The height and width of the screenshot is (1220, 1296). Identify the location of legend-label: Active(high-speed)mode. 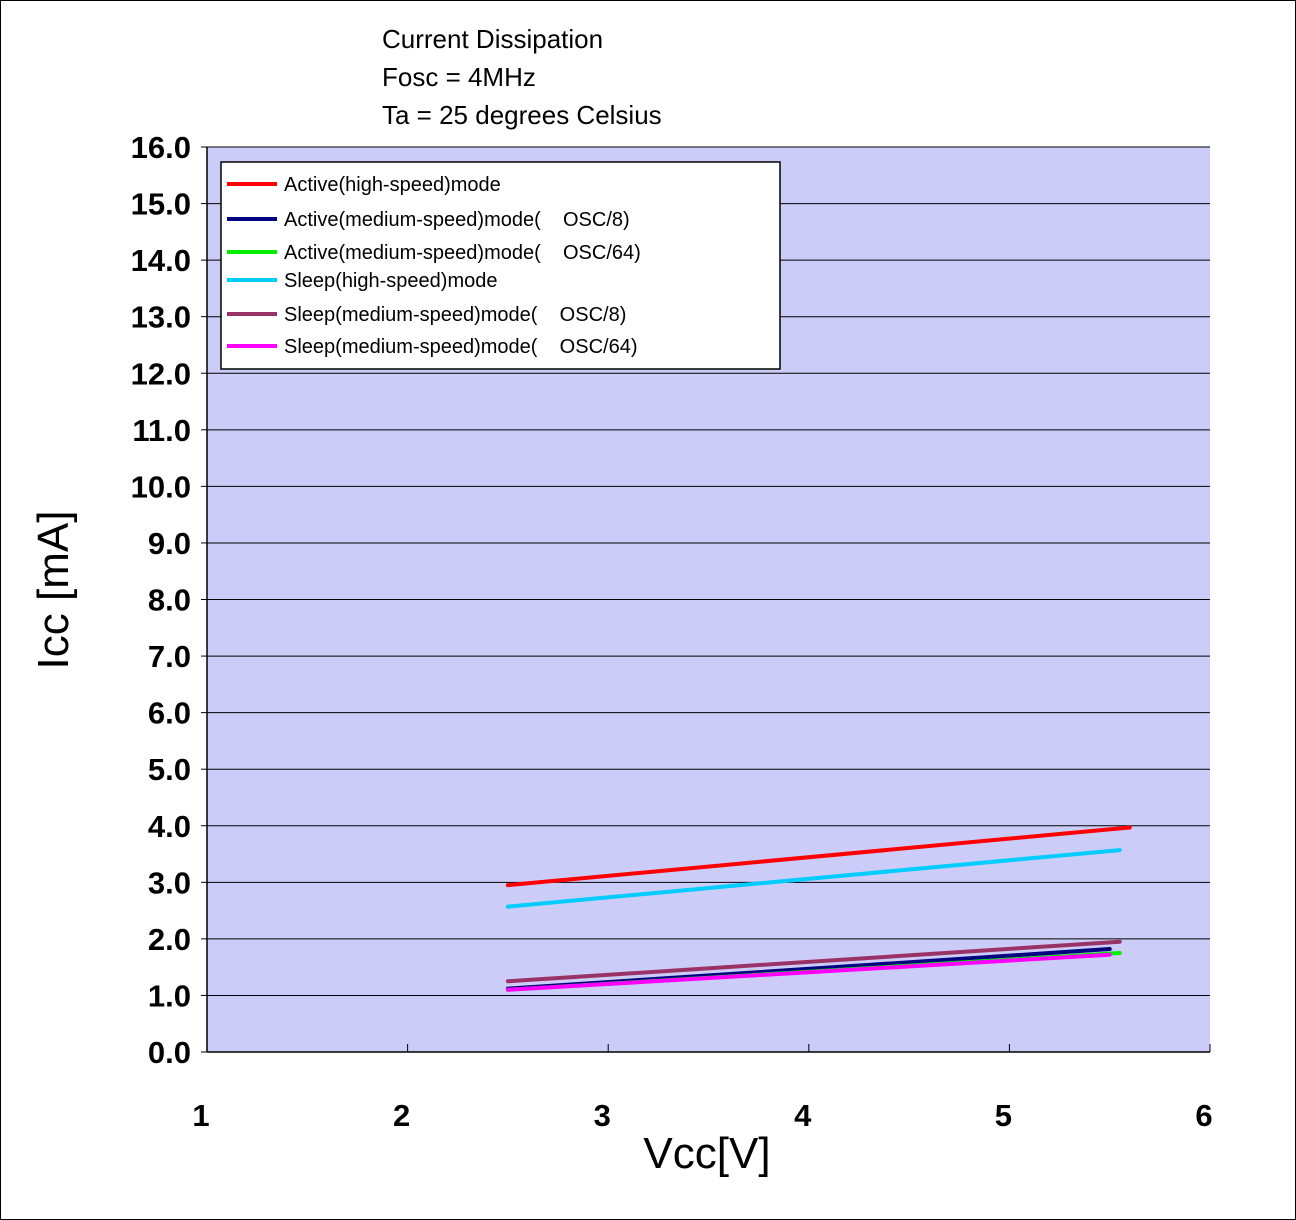
(392, 185).